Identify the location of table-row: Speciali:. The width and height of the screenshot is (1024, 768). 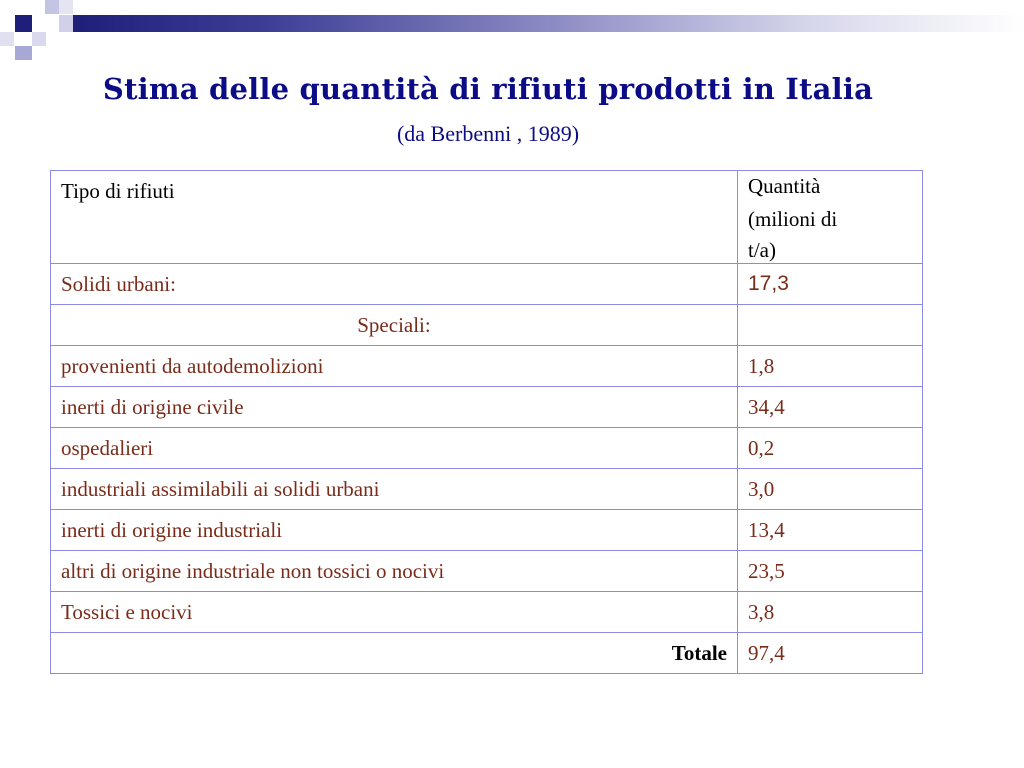
(486, 325).